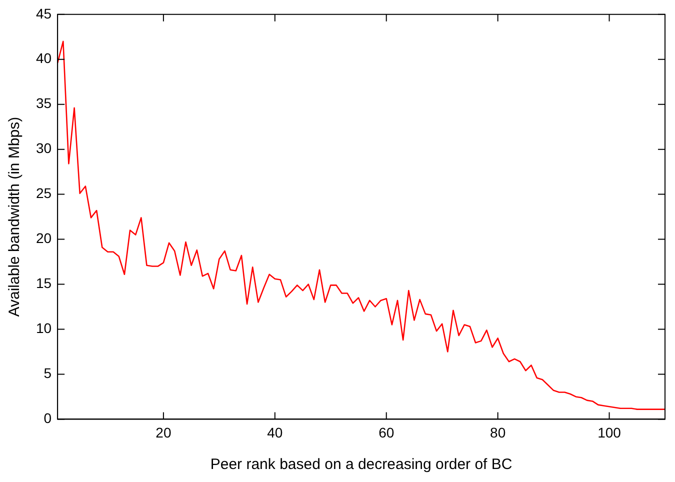  Describe the element at coordinates (275, 432) in the screenshot. I see `x-tick-label: 40` at that location.